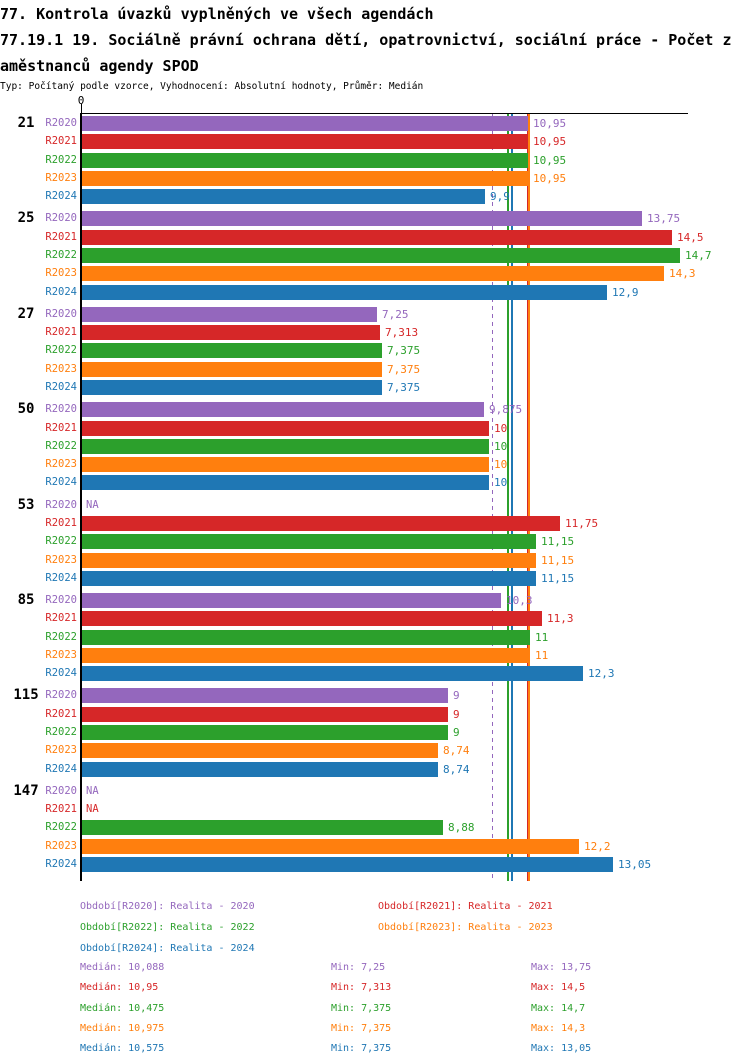 This screenshot has height=1062, width=750. Describe the element at coordinates (99, 66) in the screenshot. I see `page-title-line3: aměstnanců agendy SPOD` at that location.